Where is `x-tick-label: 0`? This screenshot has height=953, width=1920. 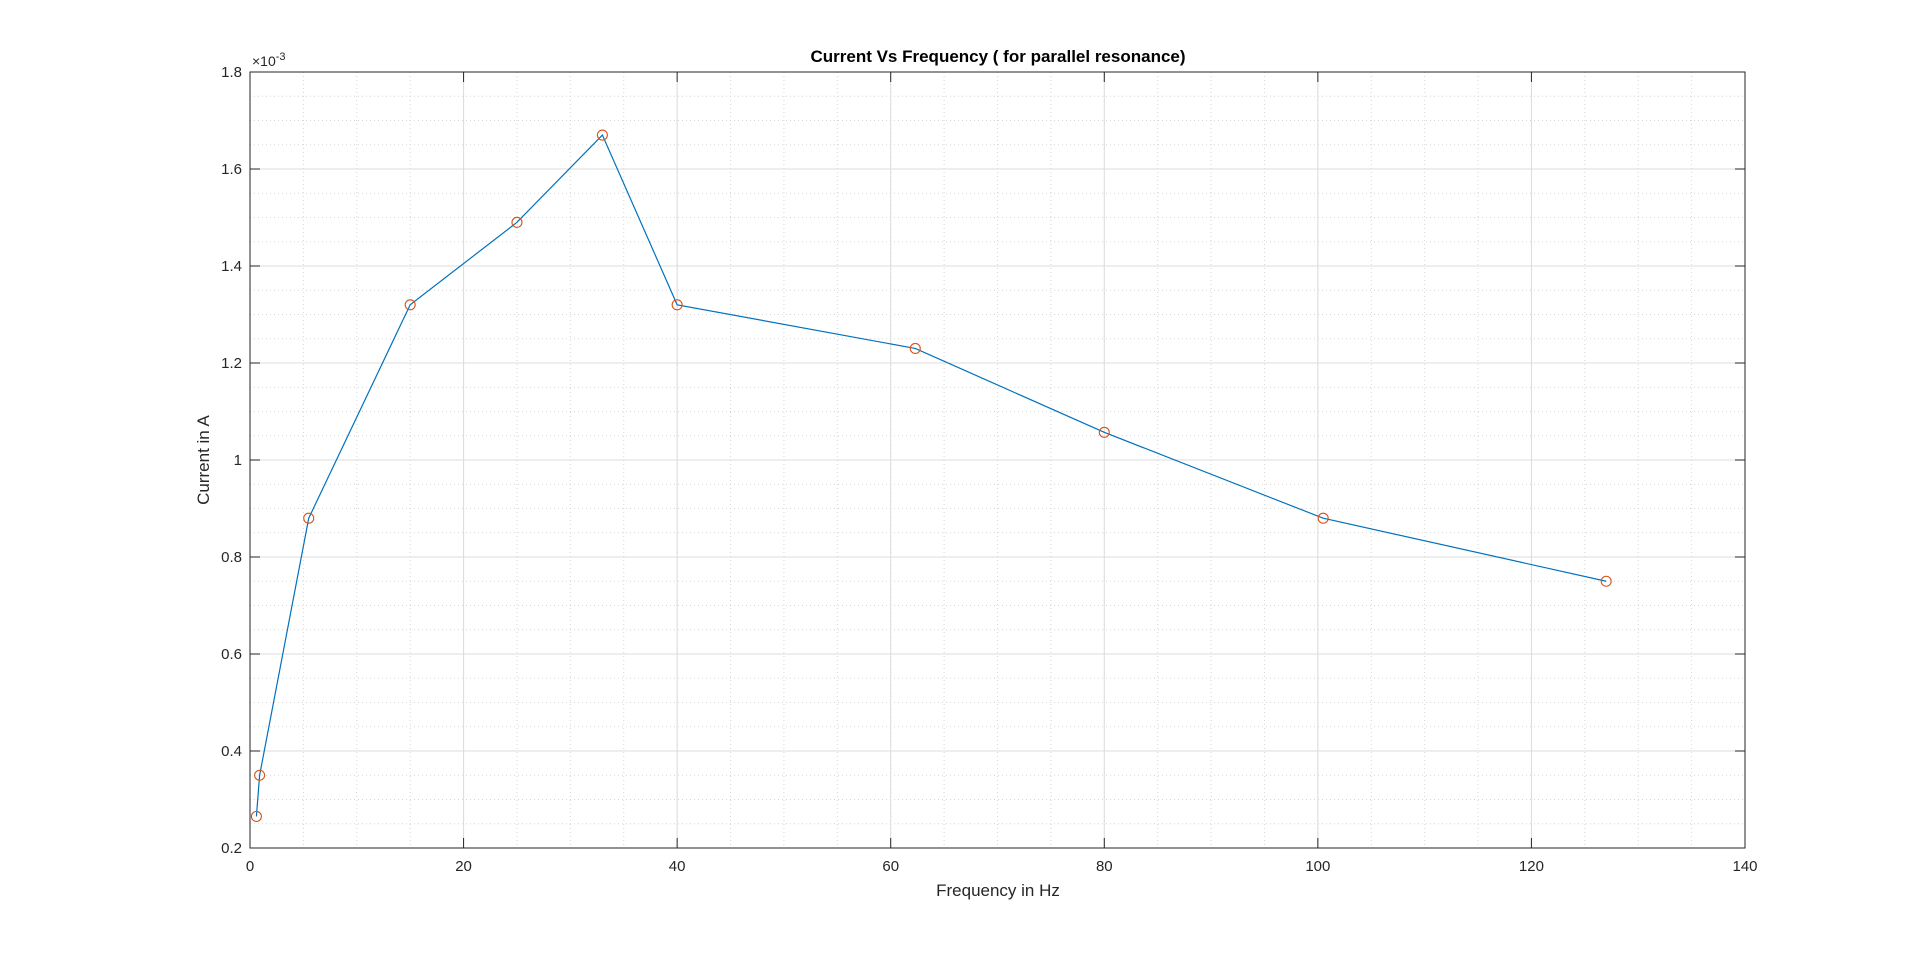 x-tick-label: 0 is located at coordinates (250, 866).